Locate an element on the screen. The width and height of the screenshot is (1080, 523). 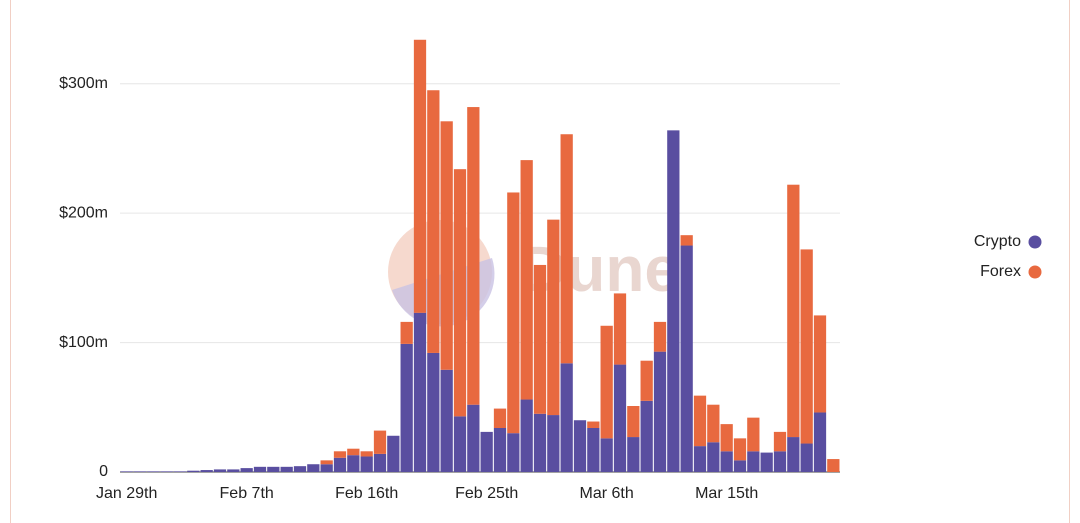
x-tick-label: Mar 6th is located at coordinates (607, 493).